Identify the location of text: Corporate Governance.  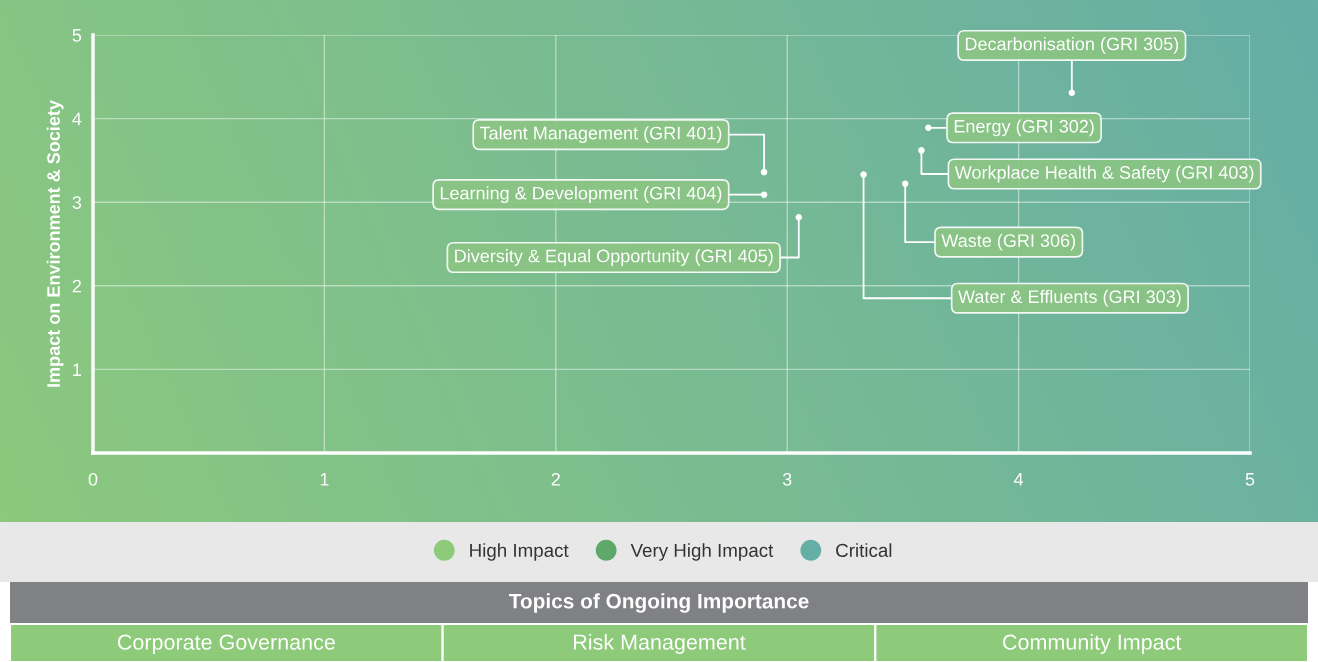
(226, 644).